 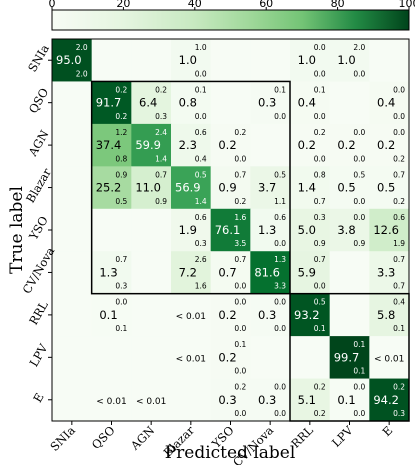 What do you see at coordinates (359, 47) in the screenshot?
I see `cell-upper-error: 2.0` at bounding box center [359, 47].